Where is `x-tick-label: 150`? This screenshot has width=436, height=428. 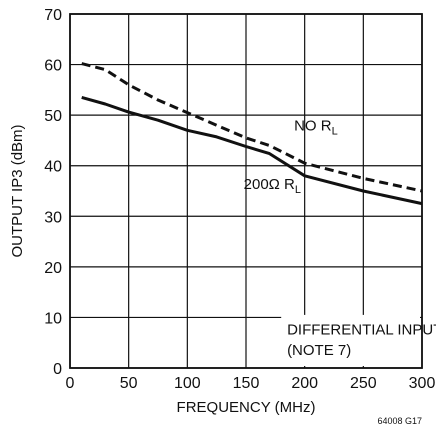
x-tick-label: 150 is located at coordinates (246, 383).